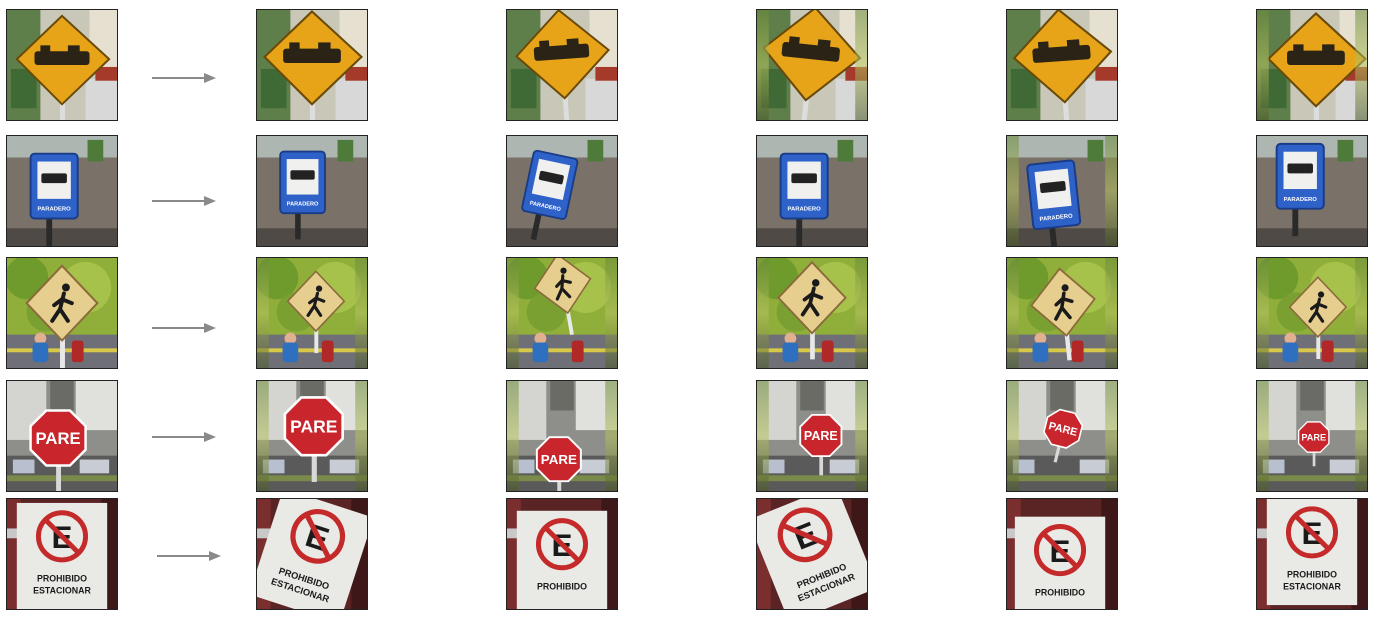 The image size is (1376, 617). I want to click on sample-tile-r4-c4: PARE, so click(812, 436).